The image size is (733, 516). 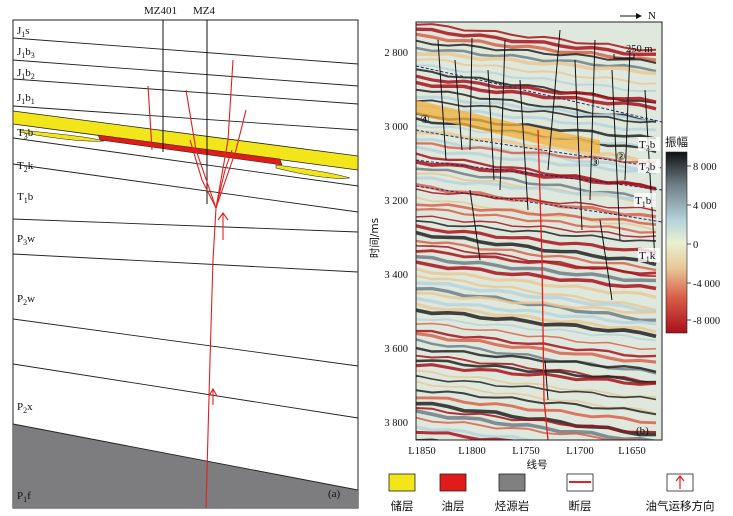 I want to click on legend-swatch-source-rock, so click(x=512, y=482).